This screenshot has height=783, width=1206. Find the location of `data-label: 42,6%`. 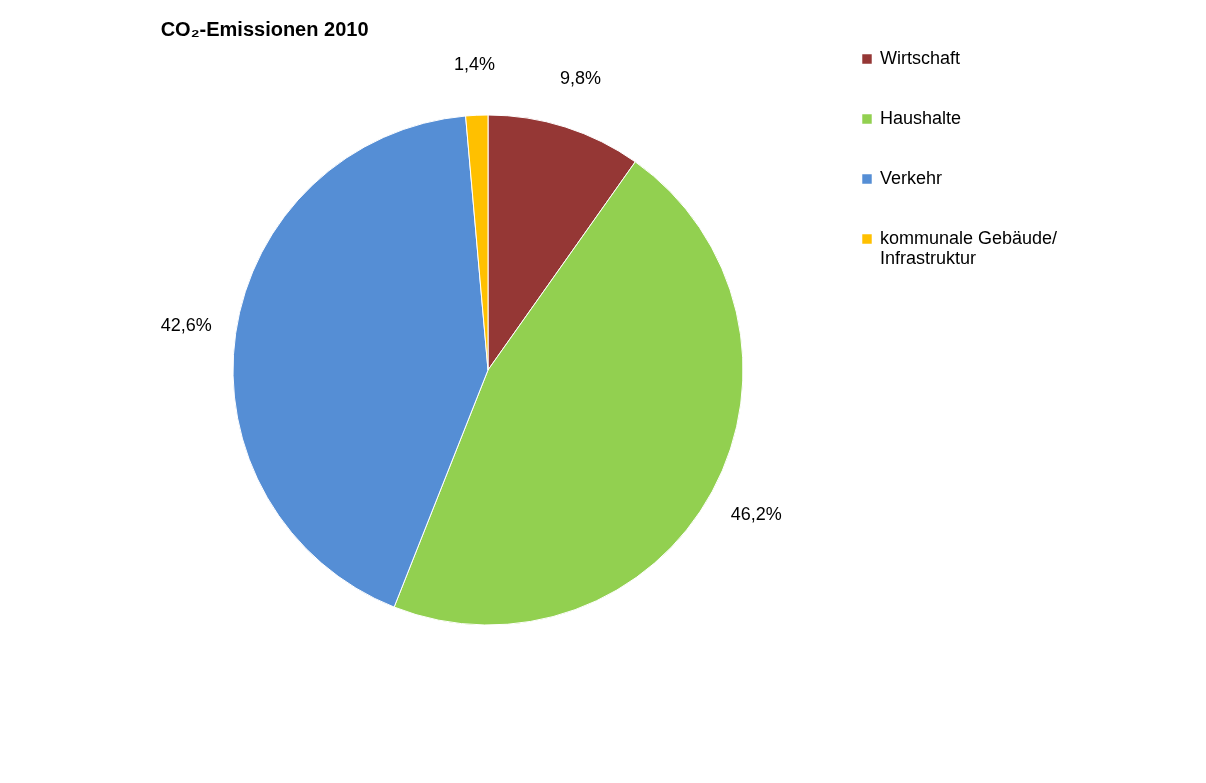

data-label: 42,6% is located at coordinates (186, 325).